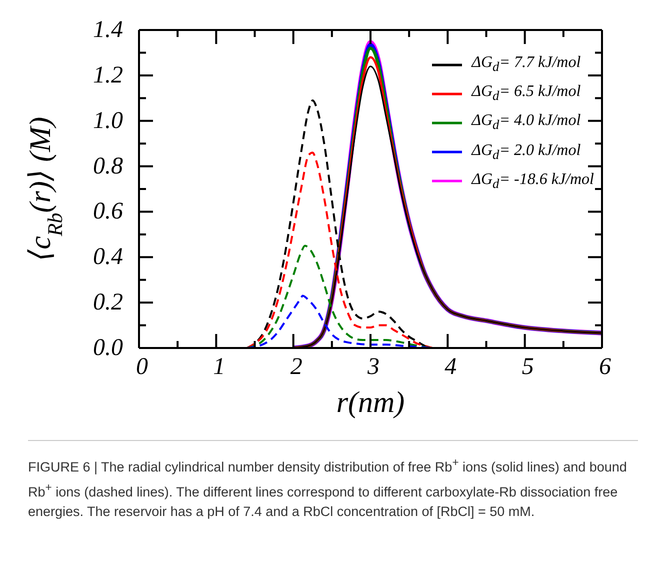 The width and height of the screenshot is (654, 569). I want to click on y-tick-label: 0.0, so click(108, 348).